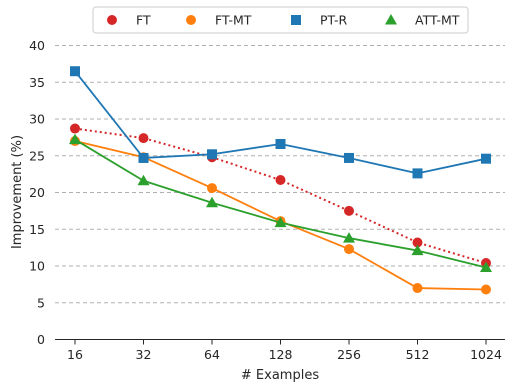 Image resolution: width=505 pixels, height=382 pixels. I want to click on legend-label: FT-MT, so click(233, 20).